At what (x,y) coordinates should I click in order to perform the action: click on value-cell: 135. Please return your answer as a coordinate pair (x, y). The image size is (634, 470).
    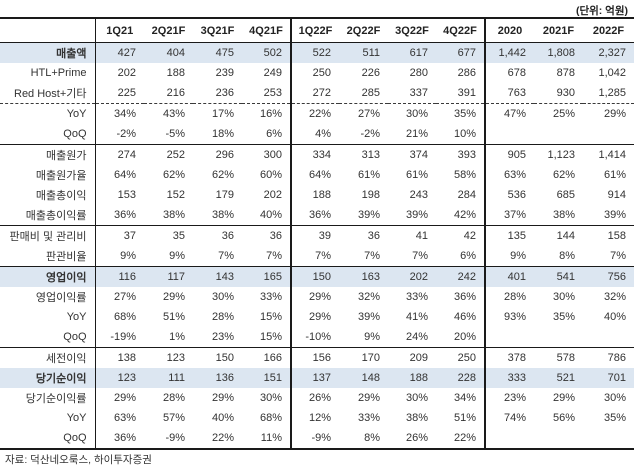
    Looking at the image, I should click on (516, 236).